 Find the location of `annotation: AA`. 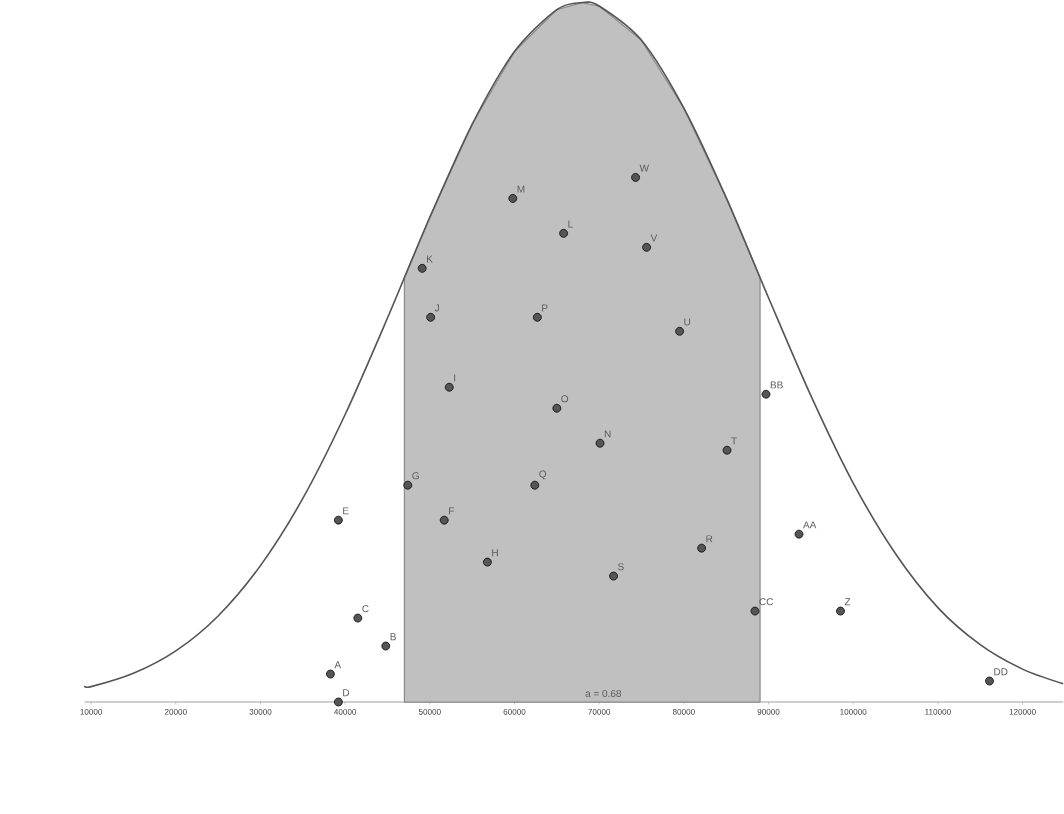

annotation: AA is located at coordinates (810, 525).